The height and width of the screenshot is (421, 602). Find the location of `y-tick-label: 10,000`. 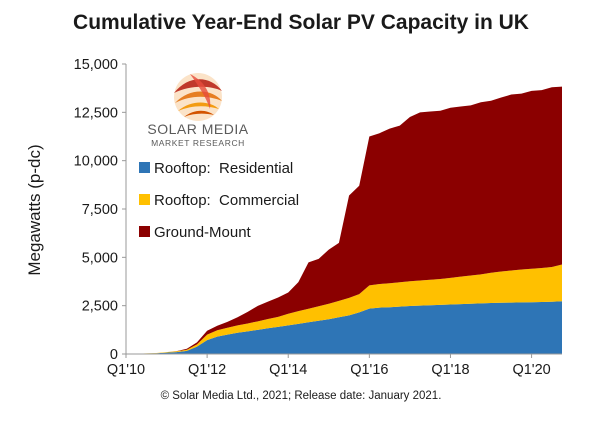

y-tick-label: 10,000 is located at coordinates (96, 162).